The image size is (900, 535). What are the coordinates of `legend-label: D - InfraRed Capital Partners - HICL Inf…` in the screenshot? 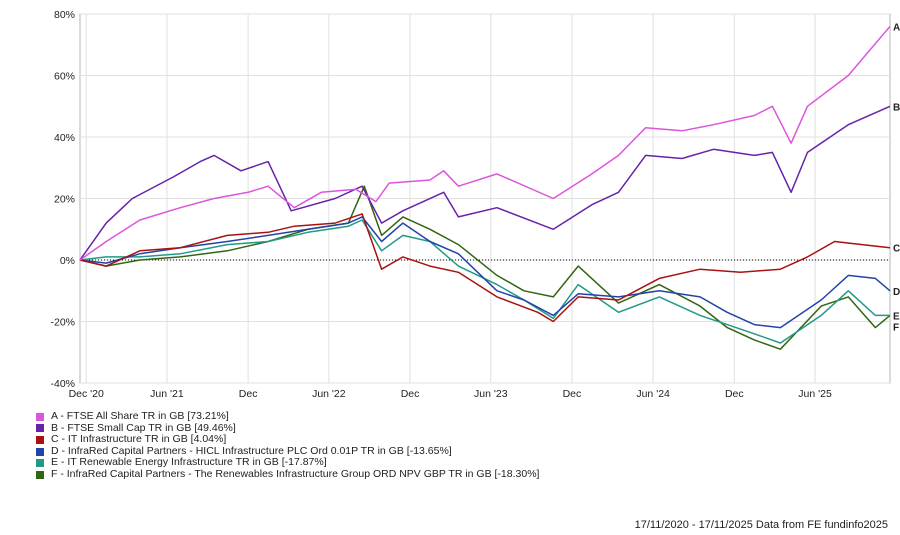 It's located at (251, 450).